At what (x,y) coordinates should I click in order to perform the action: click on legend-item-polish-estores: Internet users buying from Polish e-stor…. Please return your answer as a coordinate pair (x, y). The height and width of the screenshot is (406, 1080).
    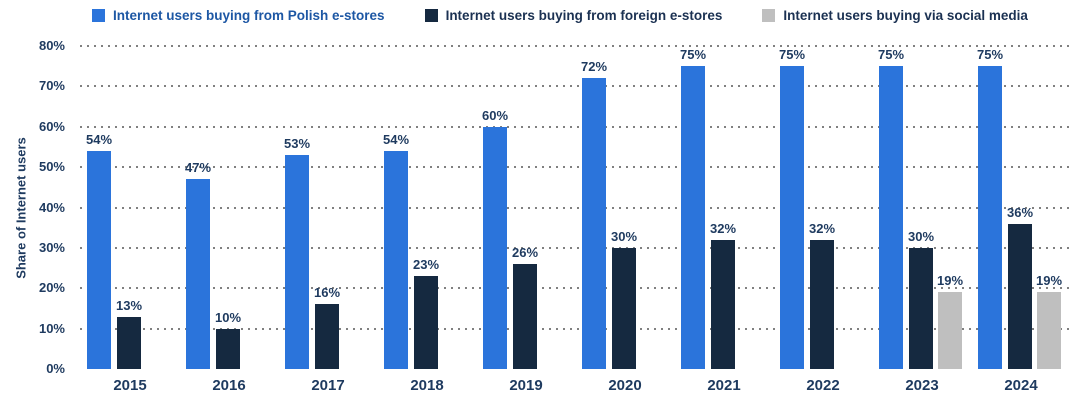
    Looking at the image, I should click on (238, 15).